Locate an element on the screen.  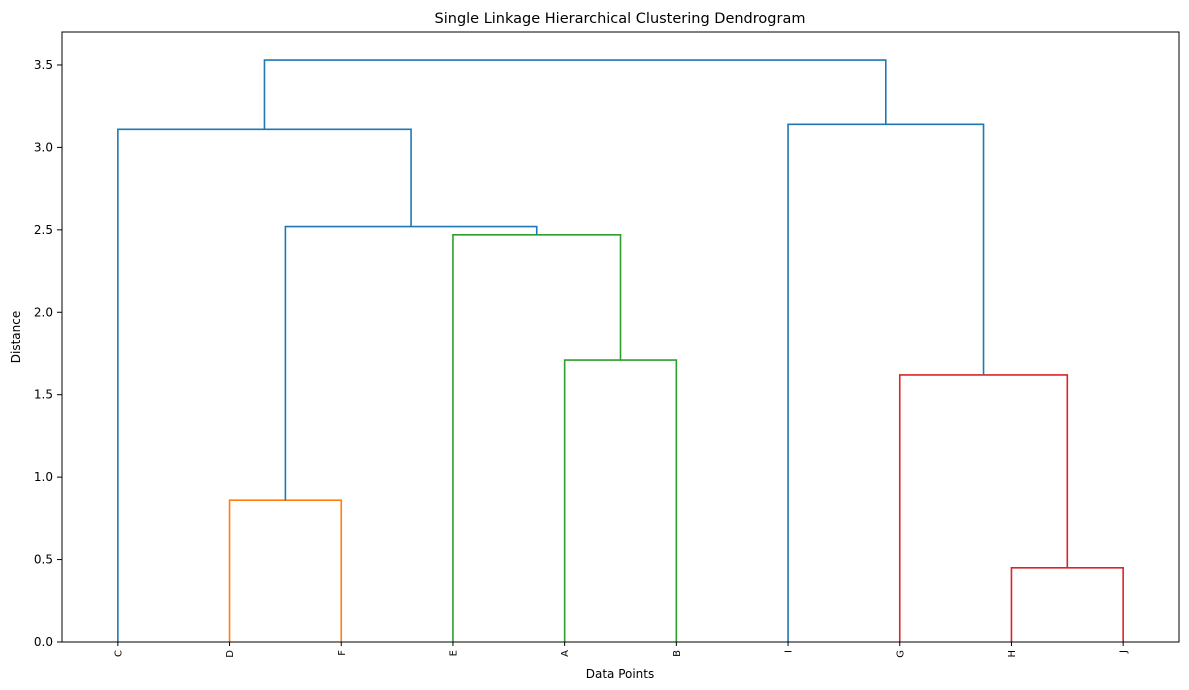
leaf-label-B: B is located at coordinates (677, 653).